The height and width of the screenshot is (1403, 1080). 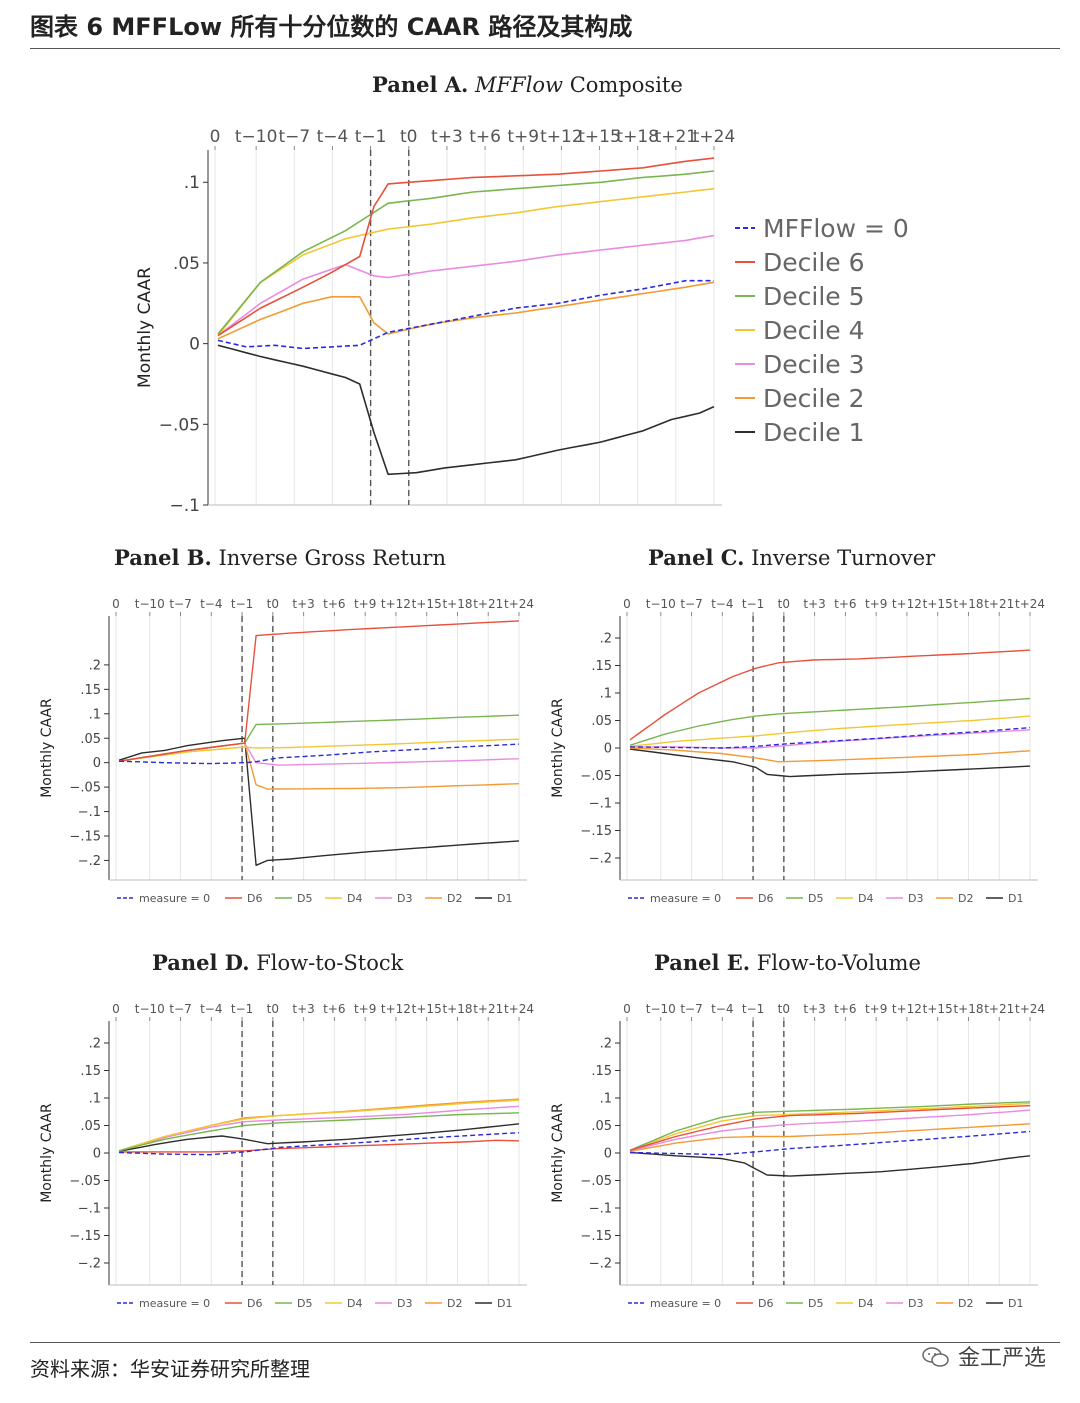 I want to click on figure-title: 图表 6 MFFLow 所有十分位数的 CAAR 路径及其构成, so click(x=331, y=27).